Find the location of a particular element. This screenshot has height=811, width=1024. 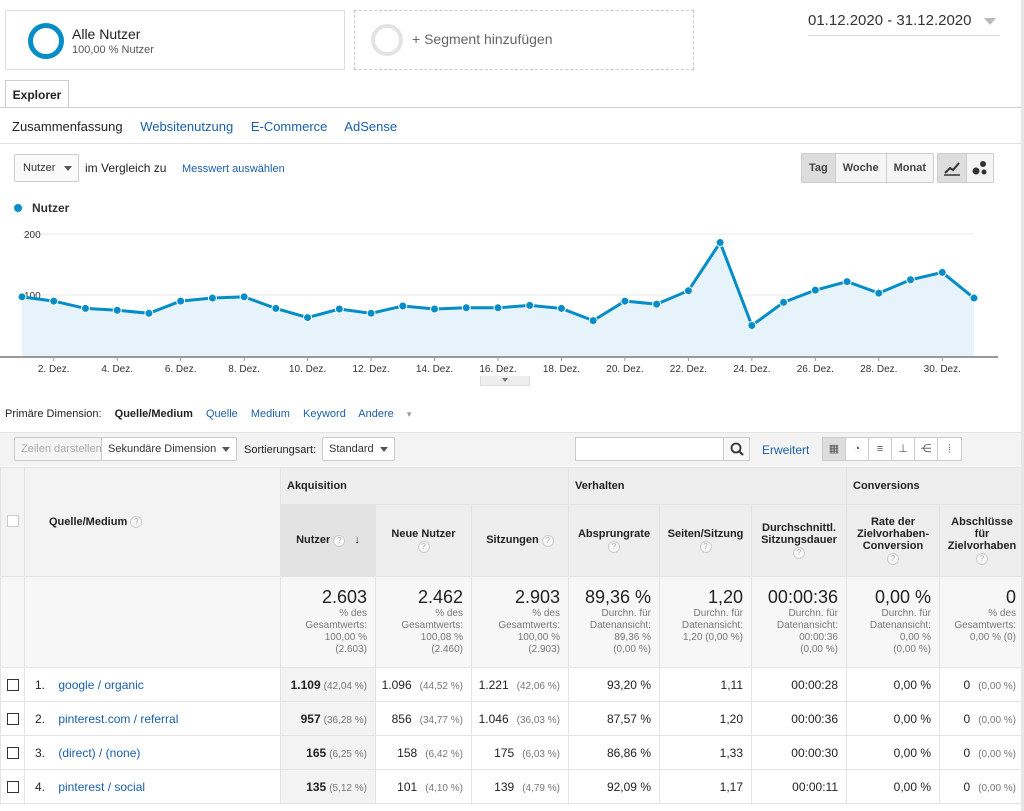

totals-empty is located at coordinates (152, 622).